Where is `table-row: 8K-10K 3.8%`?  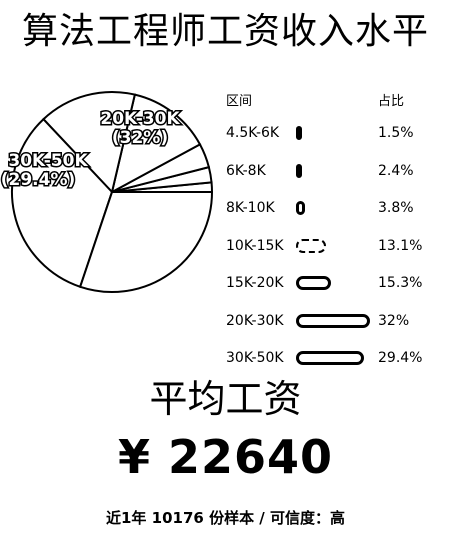 table-row: 8K-10K 3.8% is located at coordinates (225, 216).